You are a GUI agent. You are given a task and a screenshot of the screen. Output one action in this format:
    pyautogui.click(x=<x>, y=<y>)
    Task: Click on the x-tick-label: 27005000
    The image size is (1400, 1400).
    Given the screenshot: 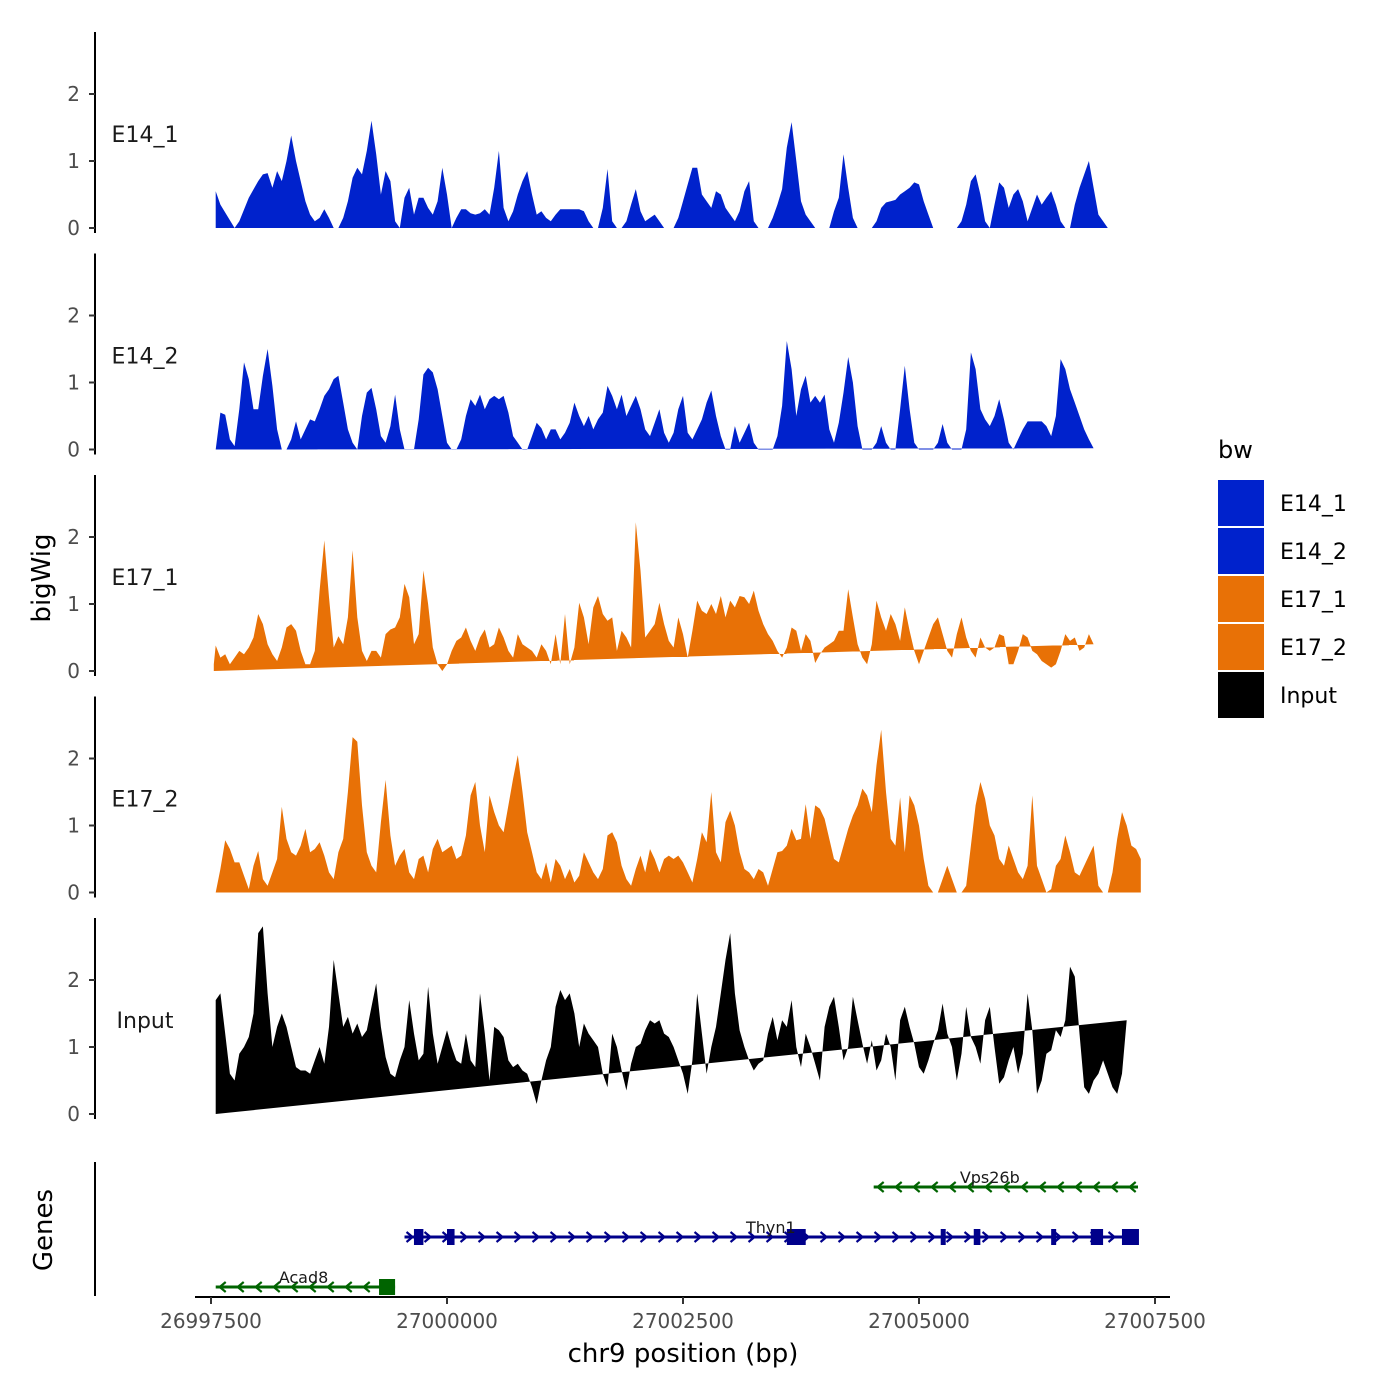 What is the action you would take?
    pyautogui.click(x=919, y=1321)
    